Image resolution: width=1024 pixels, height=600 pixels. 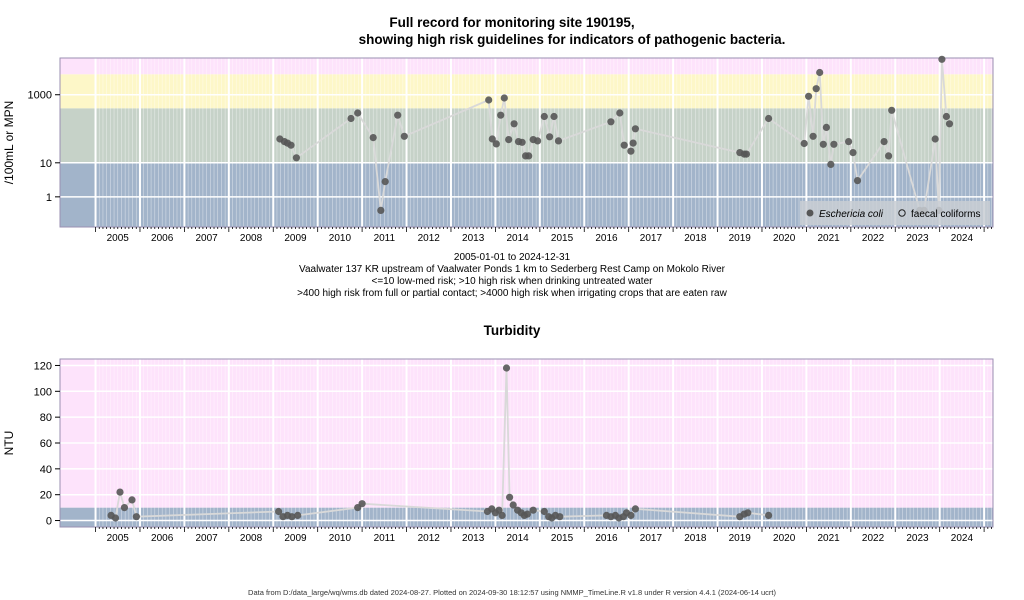 What do you see at coordinates (429, 238) in the screenshot?
I see `ecoli-x-tick-label: 2012` at bounding box center [429, 238].